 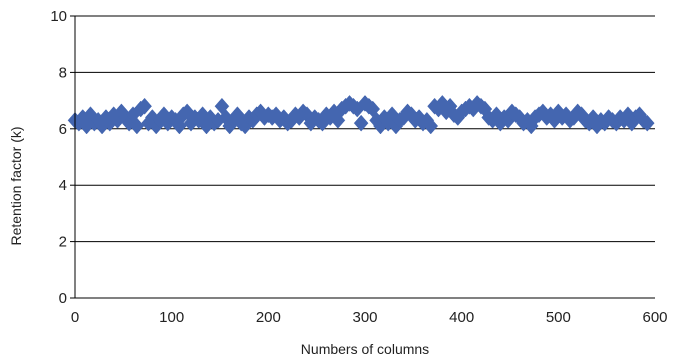 What do you see at coordinates (654, 317) in the screenshot?
I see `x-tick-label: 600` at bounding box center [654, 317].